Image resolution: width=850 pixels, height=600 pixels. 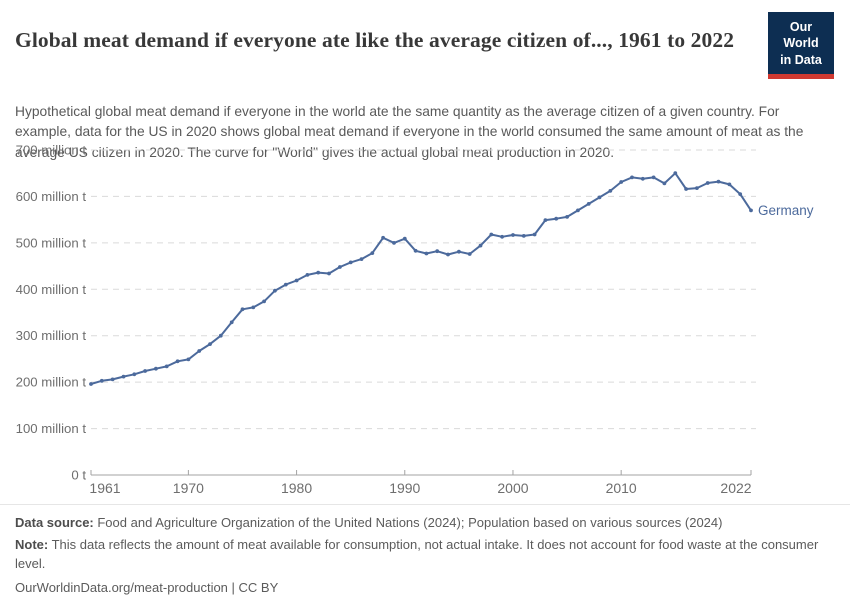 What do you see at coordinates (735, 488) in the screenshot?
I see `x-tick-label: 2022` at bounding box center [735, 488].